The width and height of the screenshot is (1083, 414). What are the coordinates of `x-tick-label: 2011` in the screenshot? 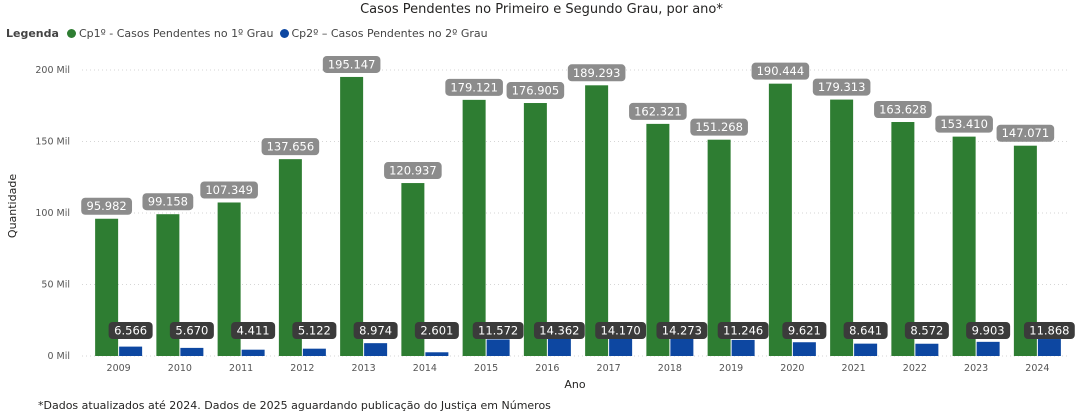 It's located at (241, 368).